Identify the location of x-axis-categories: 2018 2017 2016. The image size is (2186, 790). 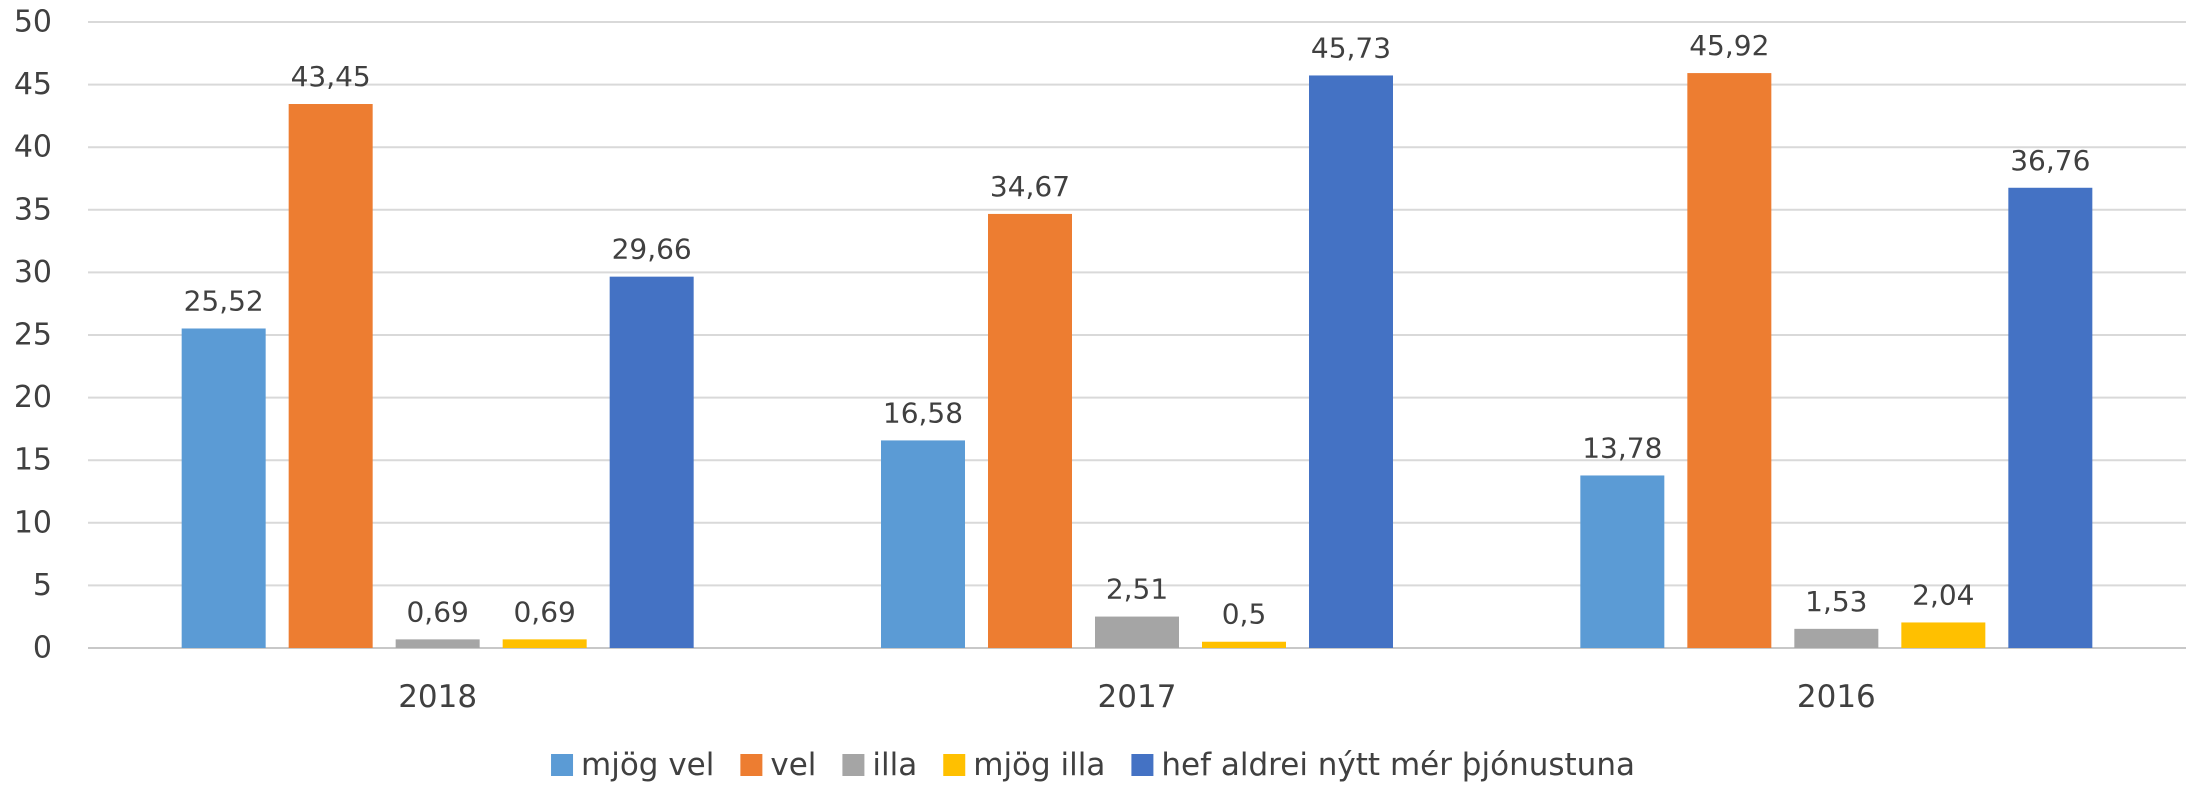
(1137, 697).